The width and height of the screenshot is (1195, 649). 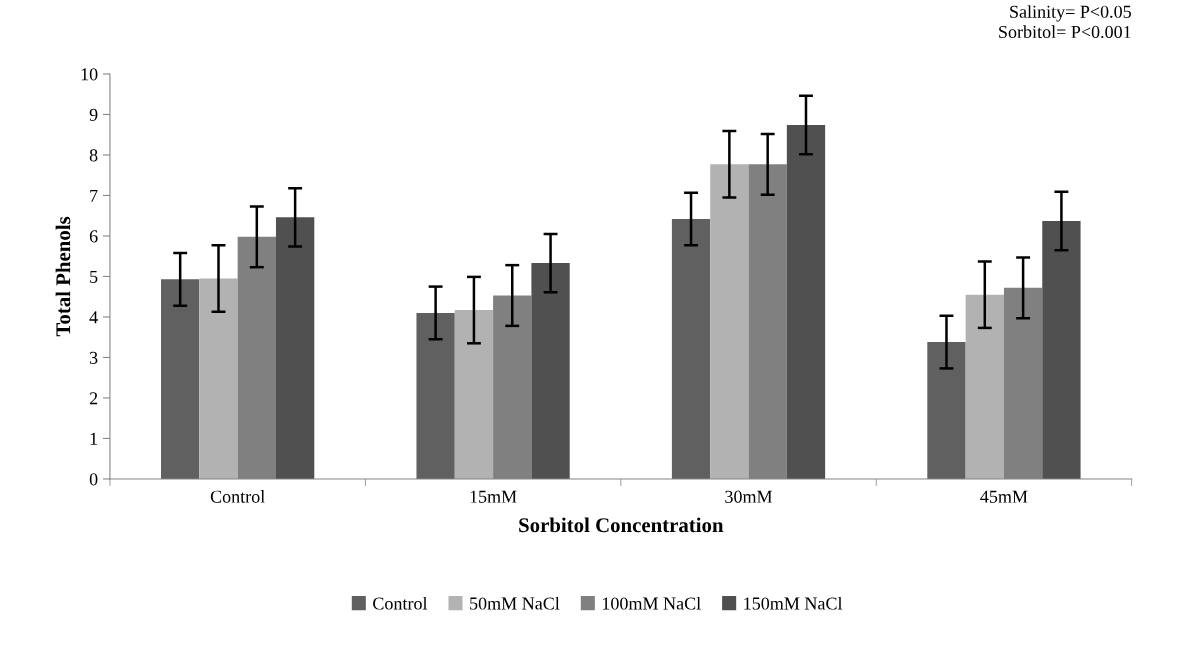 What do you see at coordinates (94, 438) in the screenshot?
I see `y-tick-label: 1` at bounding box center [94, 438].